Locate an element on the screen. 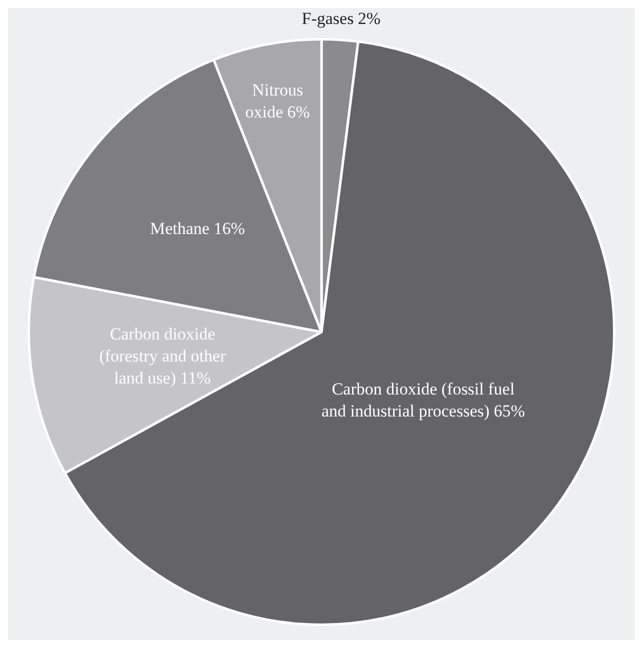 This screenshot has height=648, width=643. slice-label: Nitrous oxide 6% is located at coordinates (277, 101).